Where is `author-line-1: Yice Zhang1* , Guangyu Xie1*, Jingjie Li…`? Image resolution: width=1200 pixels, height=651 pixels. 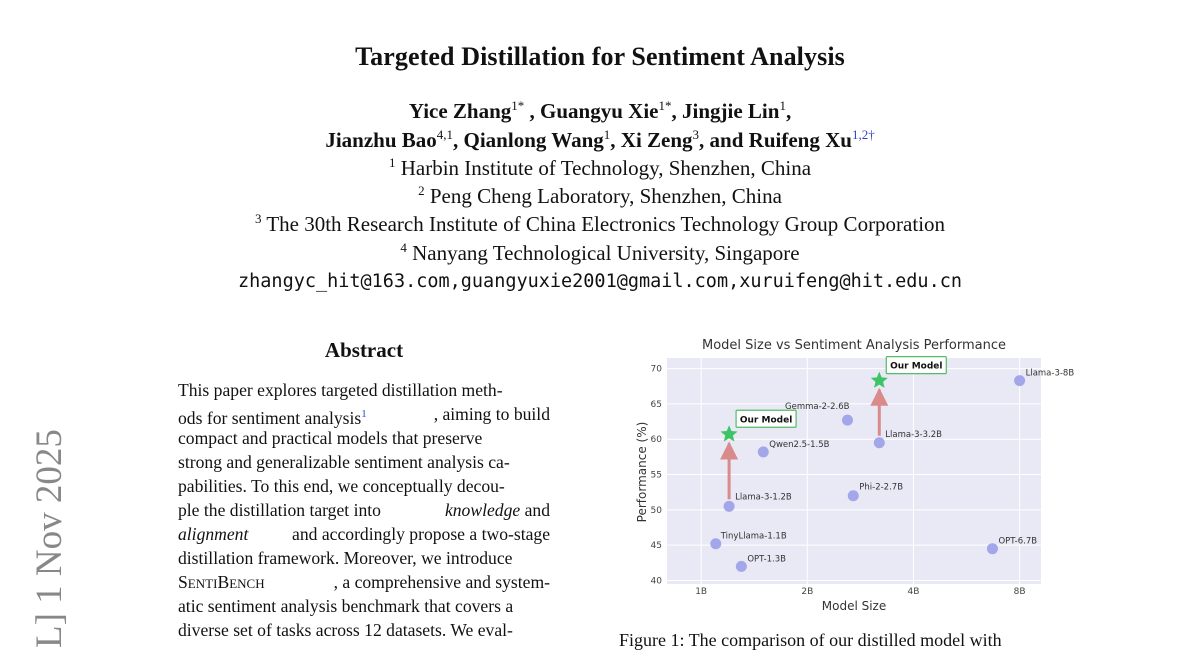 author-line-1: Yice Zhang1* , Guangyu Xie1*, Jingjie Li… is located at coordinates (600, 110).